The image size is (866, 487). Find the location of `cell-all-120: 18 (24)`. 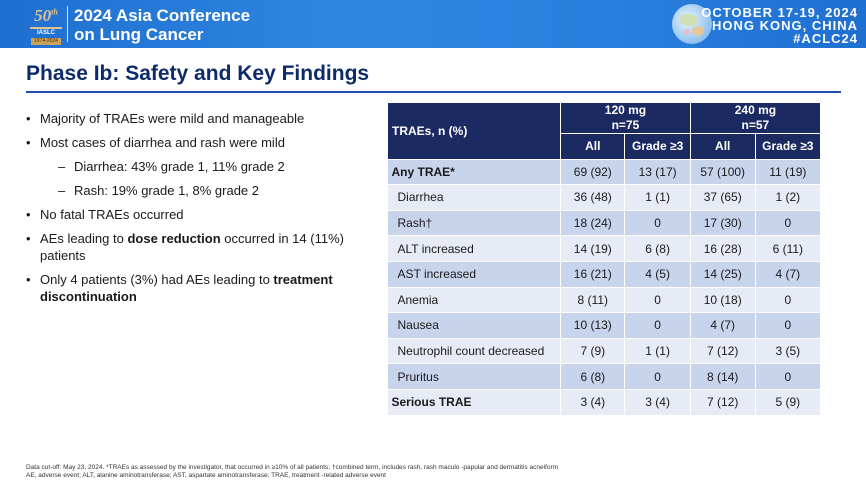

cell-all-120: 18 (24) is located at coordinates (593, 223).